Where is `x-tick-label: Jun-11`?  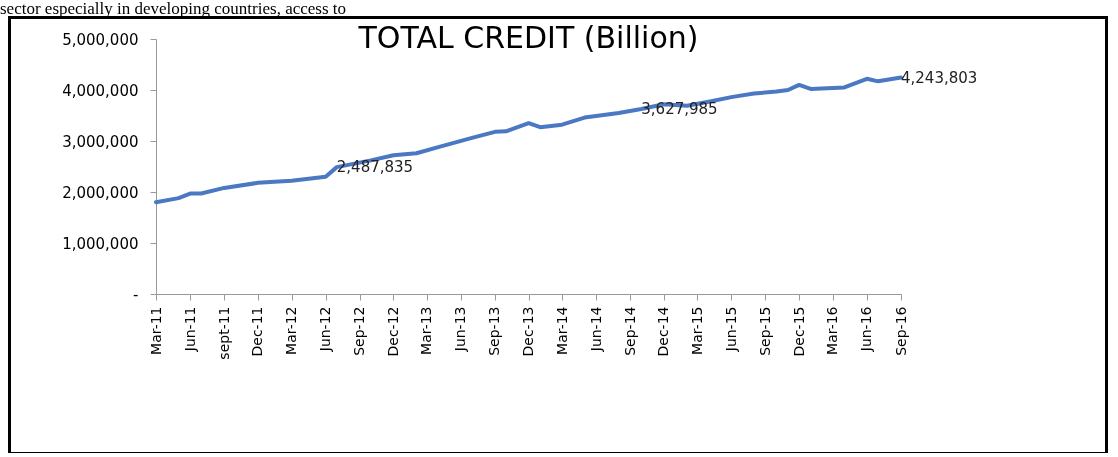 x-tick-label: Jun-11 is located at coordinates (189, 329).